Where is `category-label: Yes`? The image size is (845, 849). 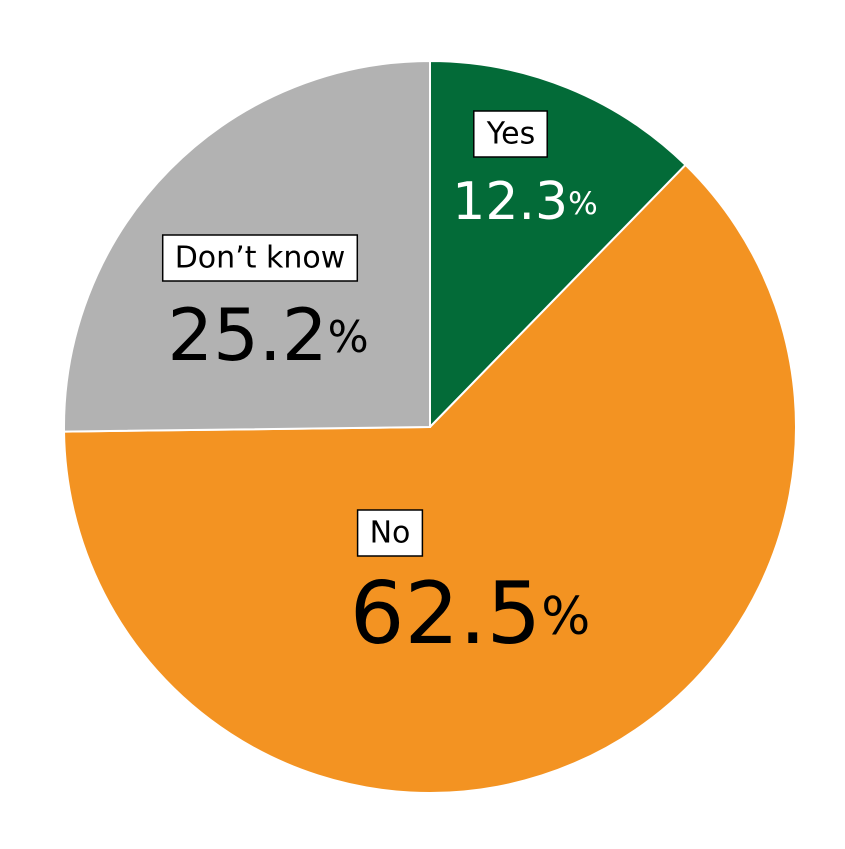 category-label: Yes is located at coordinates (510, 134).